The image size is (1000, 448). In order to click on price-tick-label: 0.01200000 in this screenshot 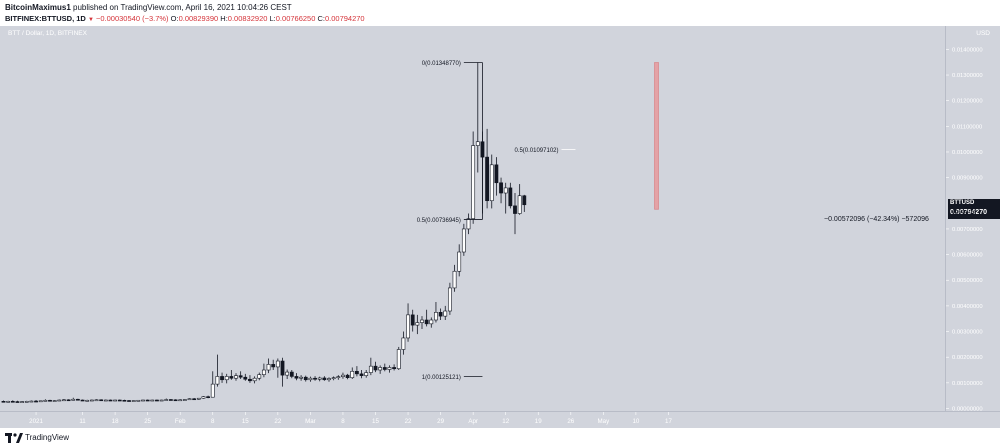, I will do `click(967, 102)`.